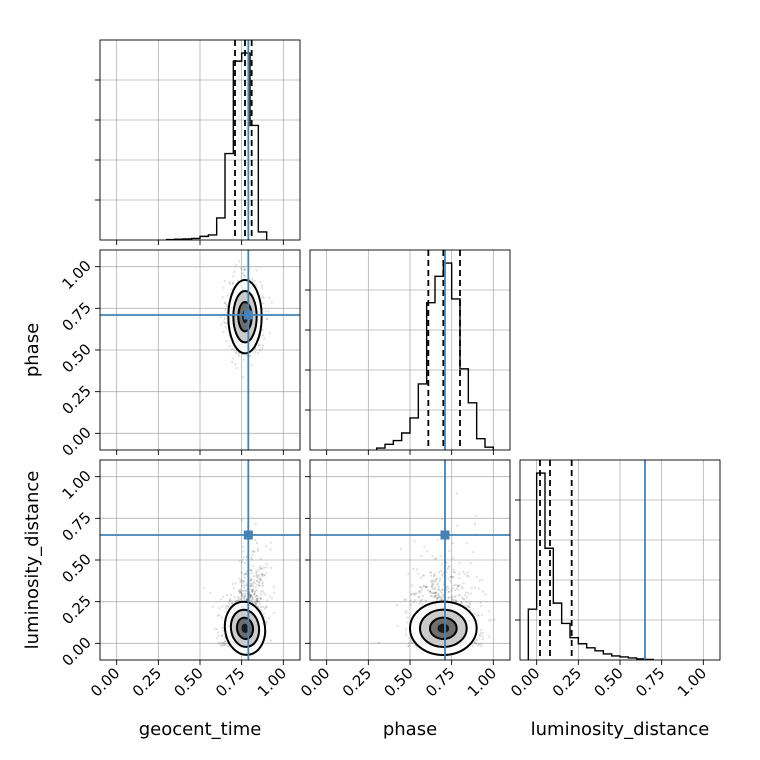 The height and width of the screenshot is (760, 760). I want to click on panel-frame, so click(200, 350).